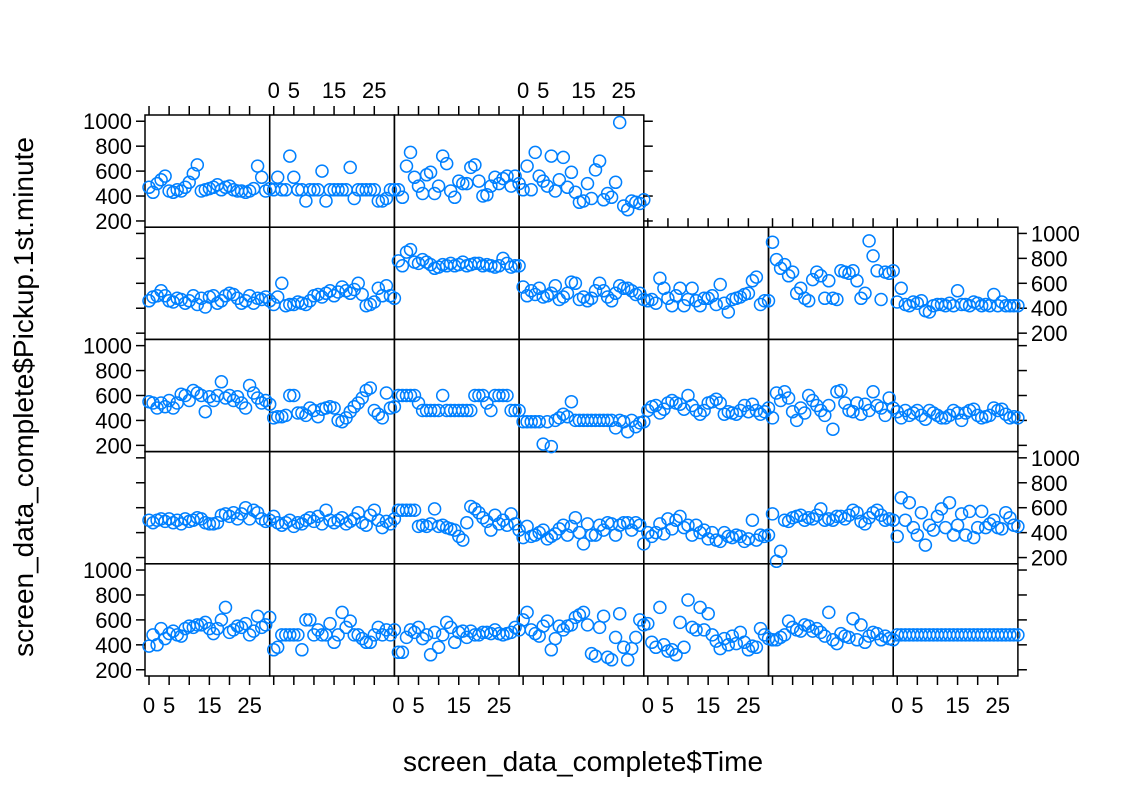 This screenshot has width=1134, height=812. I want to click on panel-frame-r1-c6, so click(955, 283).